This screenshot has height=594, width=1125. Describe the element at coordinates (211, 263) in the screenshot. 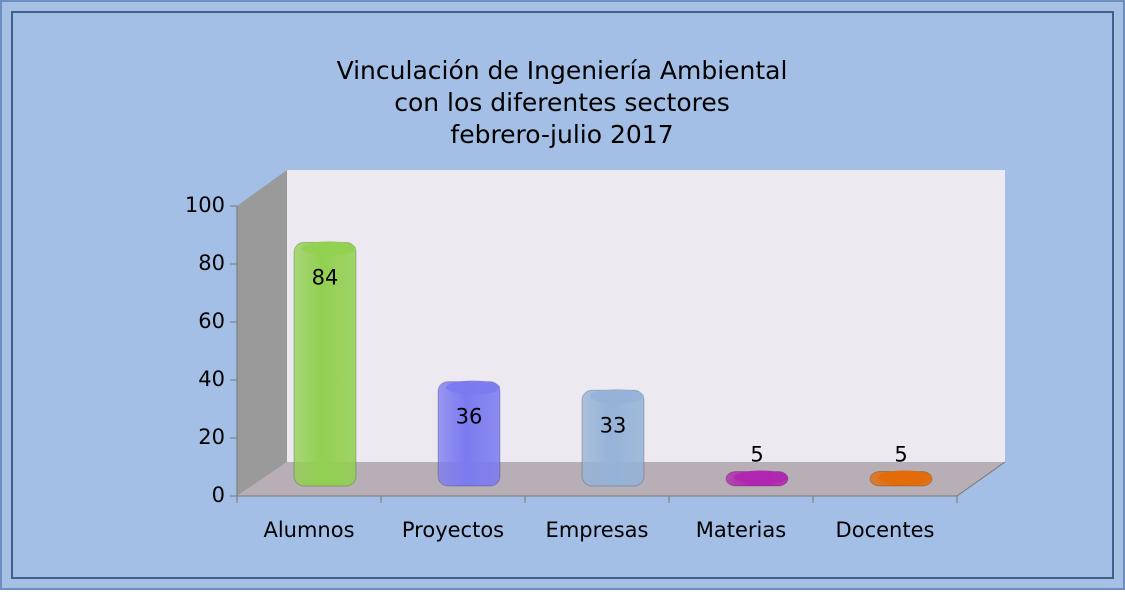

I see `y-tick-label: 80` at that location.